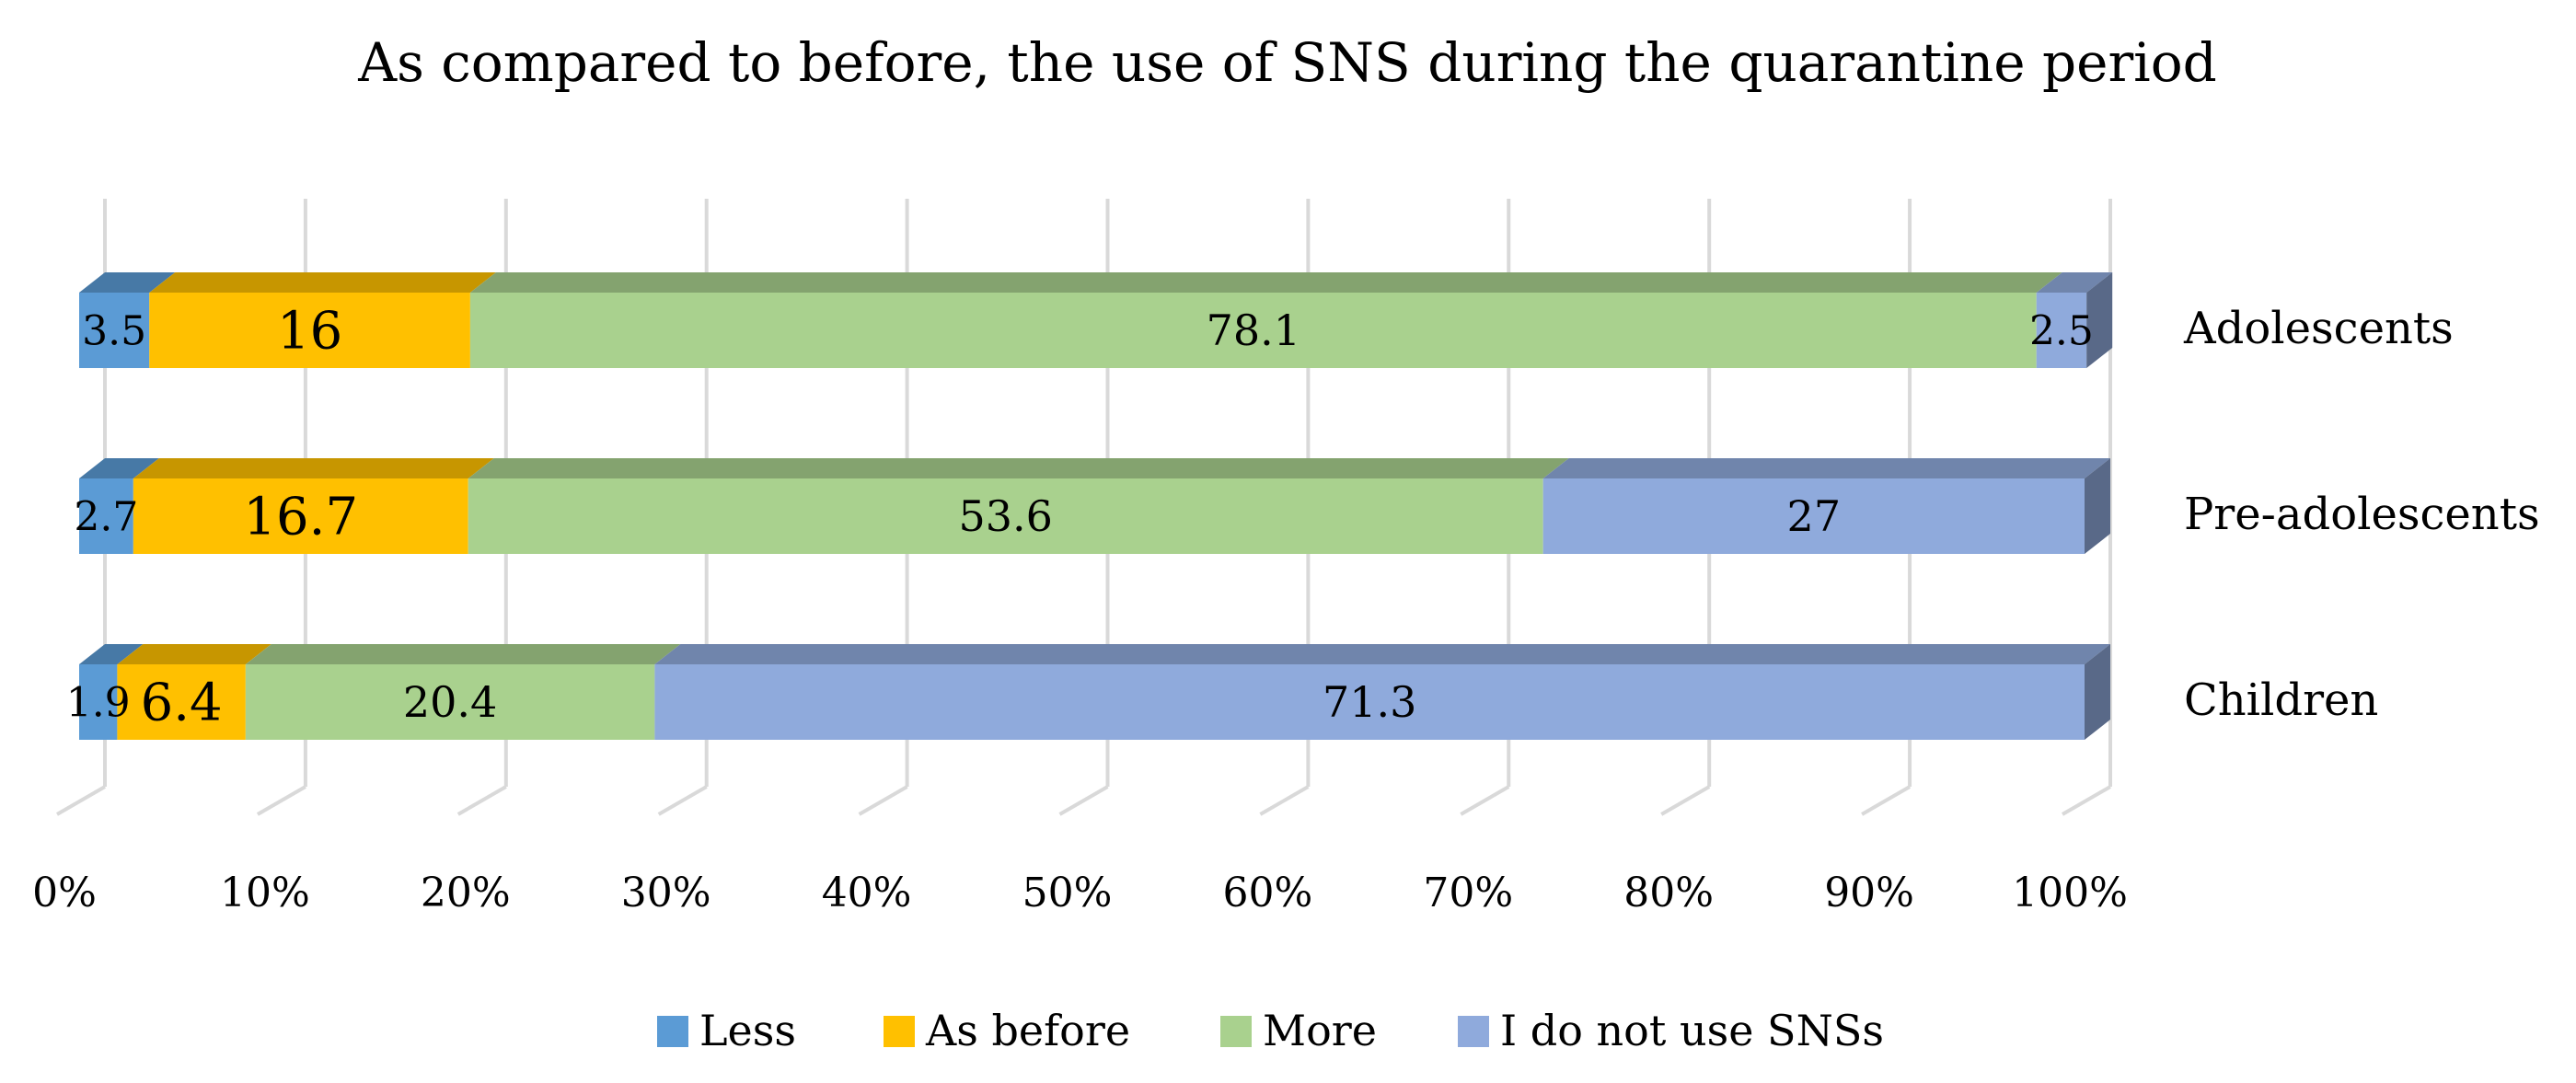 The width and height of the screenshot is (2576, 1083). I want to click on category-labels: Adolescents Pre-adolescents Children, so click(2362, 514).